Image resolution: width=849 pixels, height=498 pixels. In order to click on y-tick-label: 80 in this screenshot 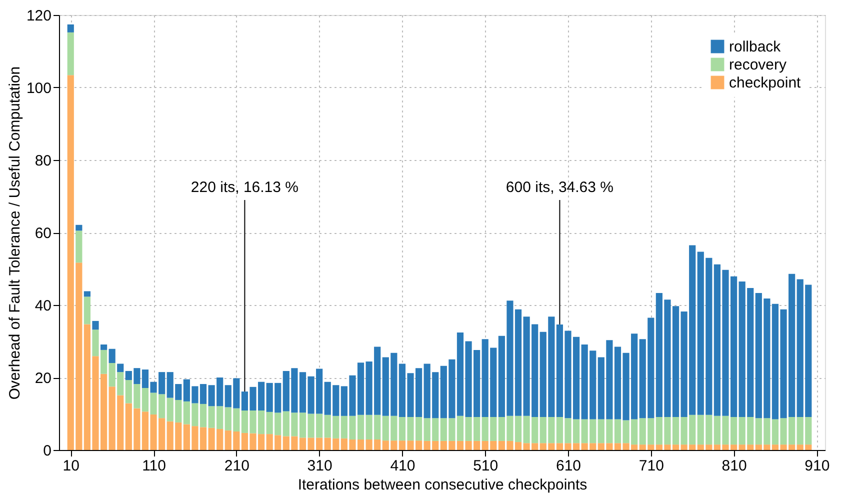, I will do `click(43, 161)`.